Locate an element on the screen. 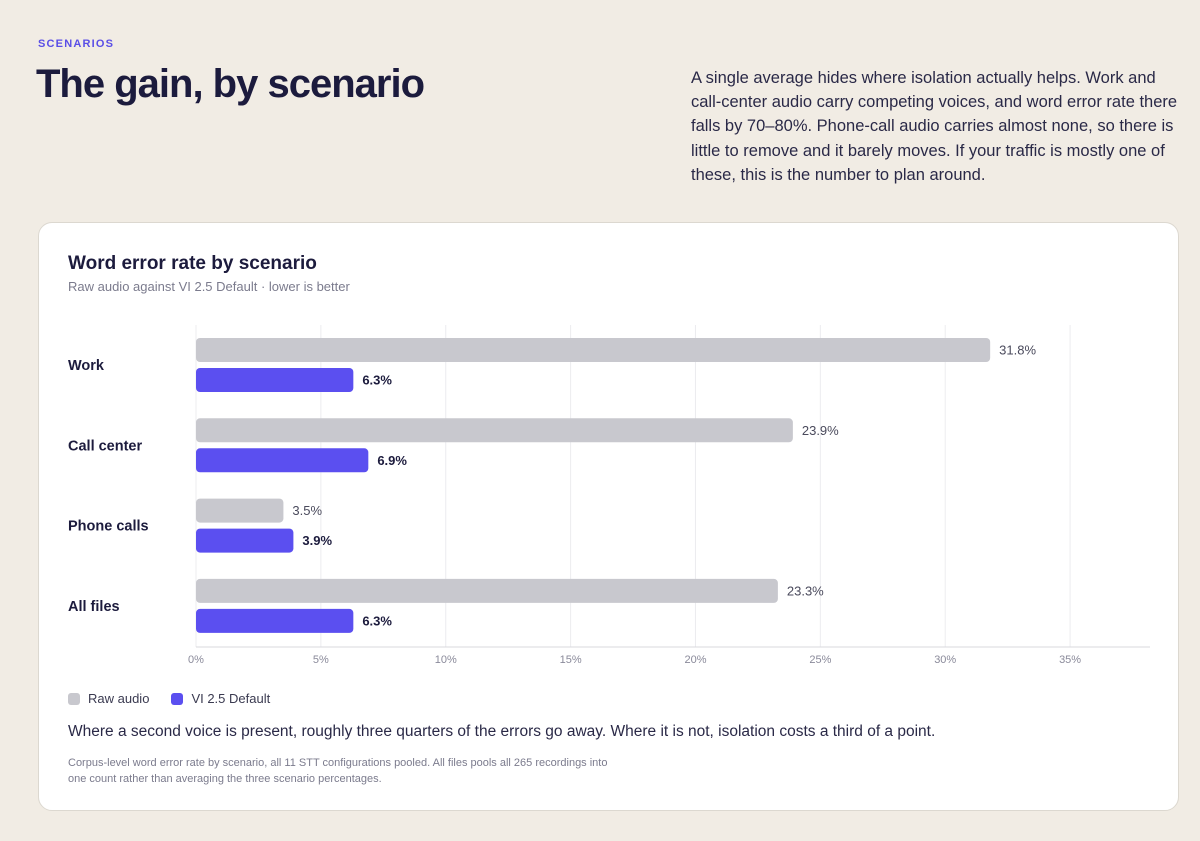 The image size is (1200, 841). x-tick-label-30: 30% is located at coordinates (945, 660).